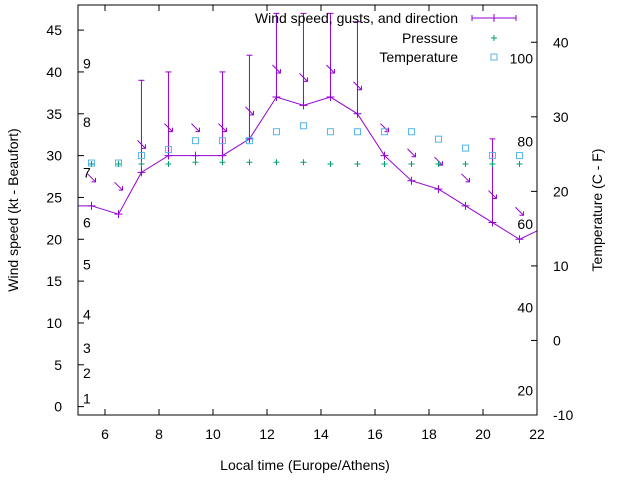  I want to click on beaufort-label: 6, so click(87, 223).